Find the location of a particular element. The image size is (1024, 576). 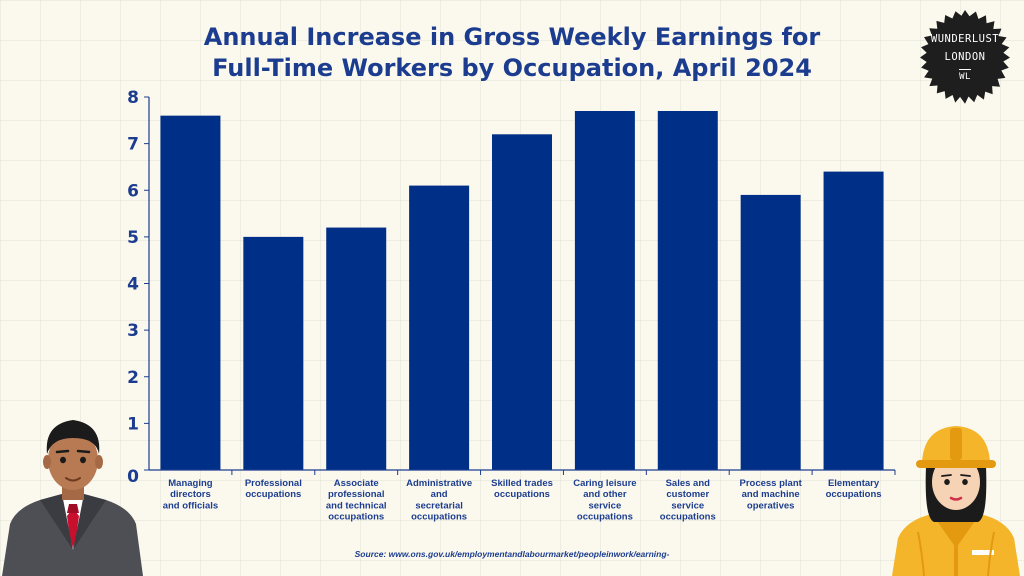

x-category-label: Process plant and machine operatives is located at coordinates (771, 494).